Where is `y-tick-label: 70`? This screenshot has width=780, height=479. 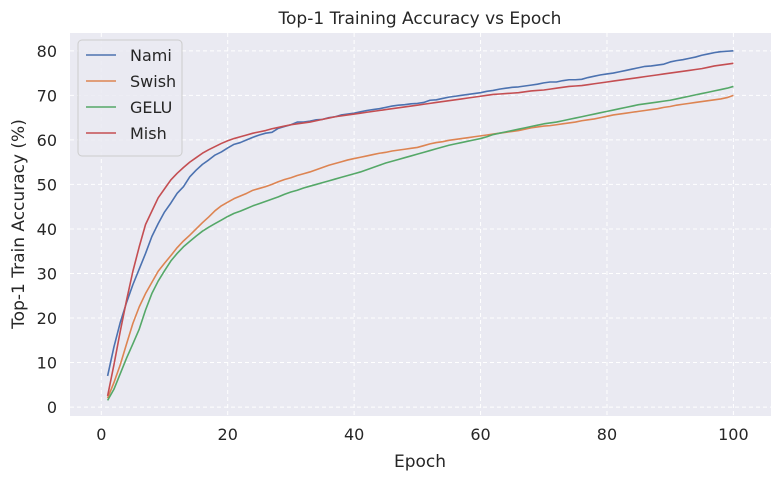 y-tick-label: 70 is located at coordinates (47, 95).